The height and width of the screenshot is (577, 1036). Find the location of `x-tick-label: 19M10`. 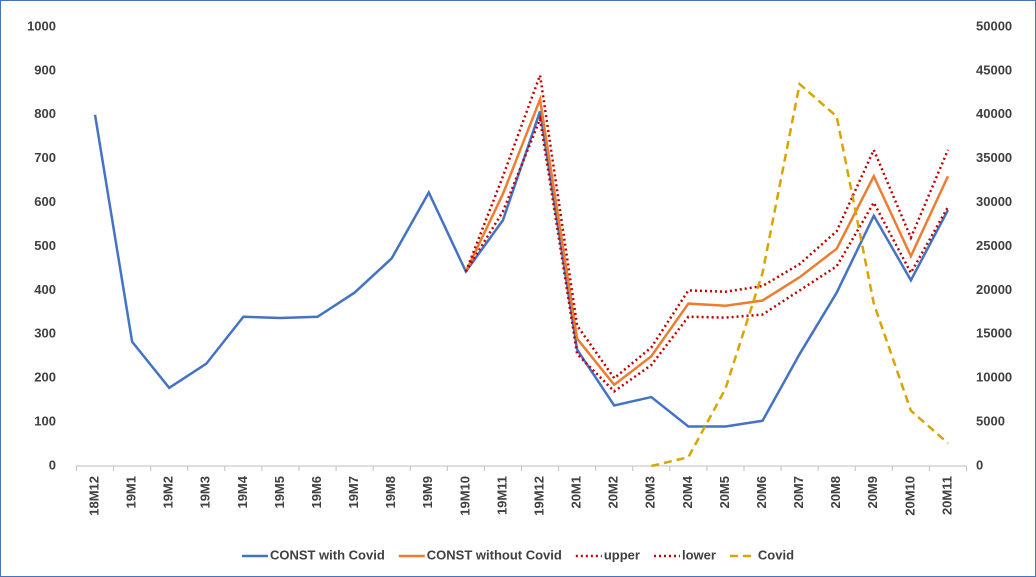

x-tick-label: 19M10 is located at coordinates (464, 496).